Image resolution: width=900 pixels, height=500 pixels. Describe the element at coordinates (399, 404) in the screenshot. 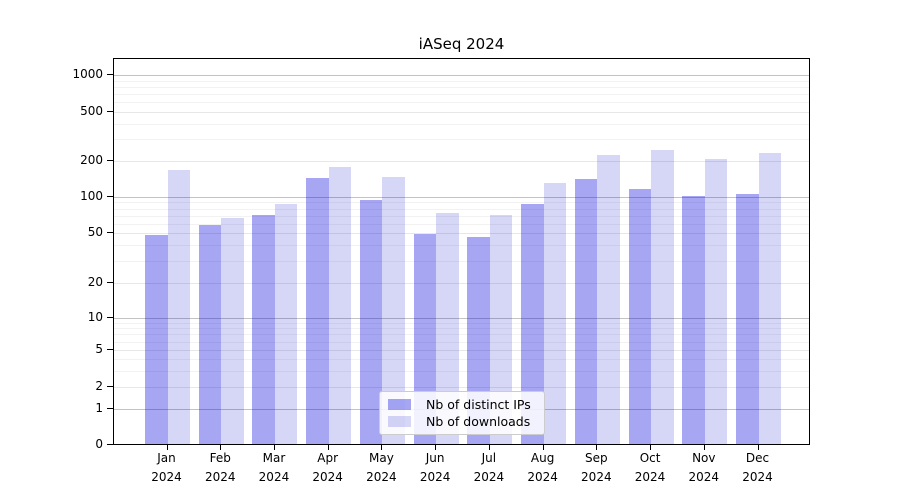

I see `legend-swatch-distinct-ips` at that location.